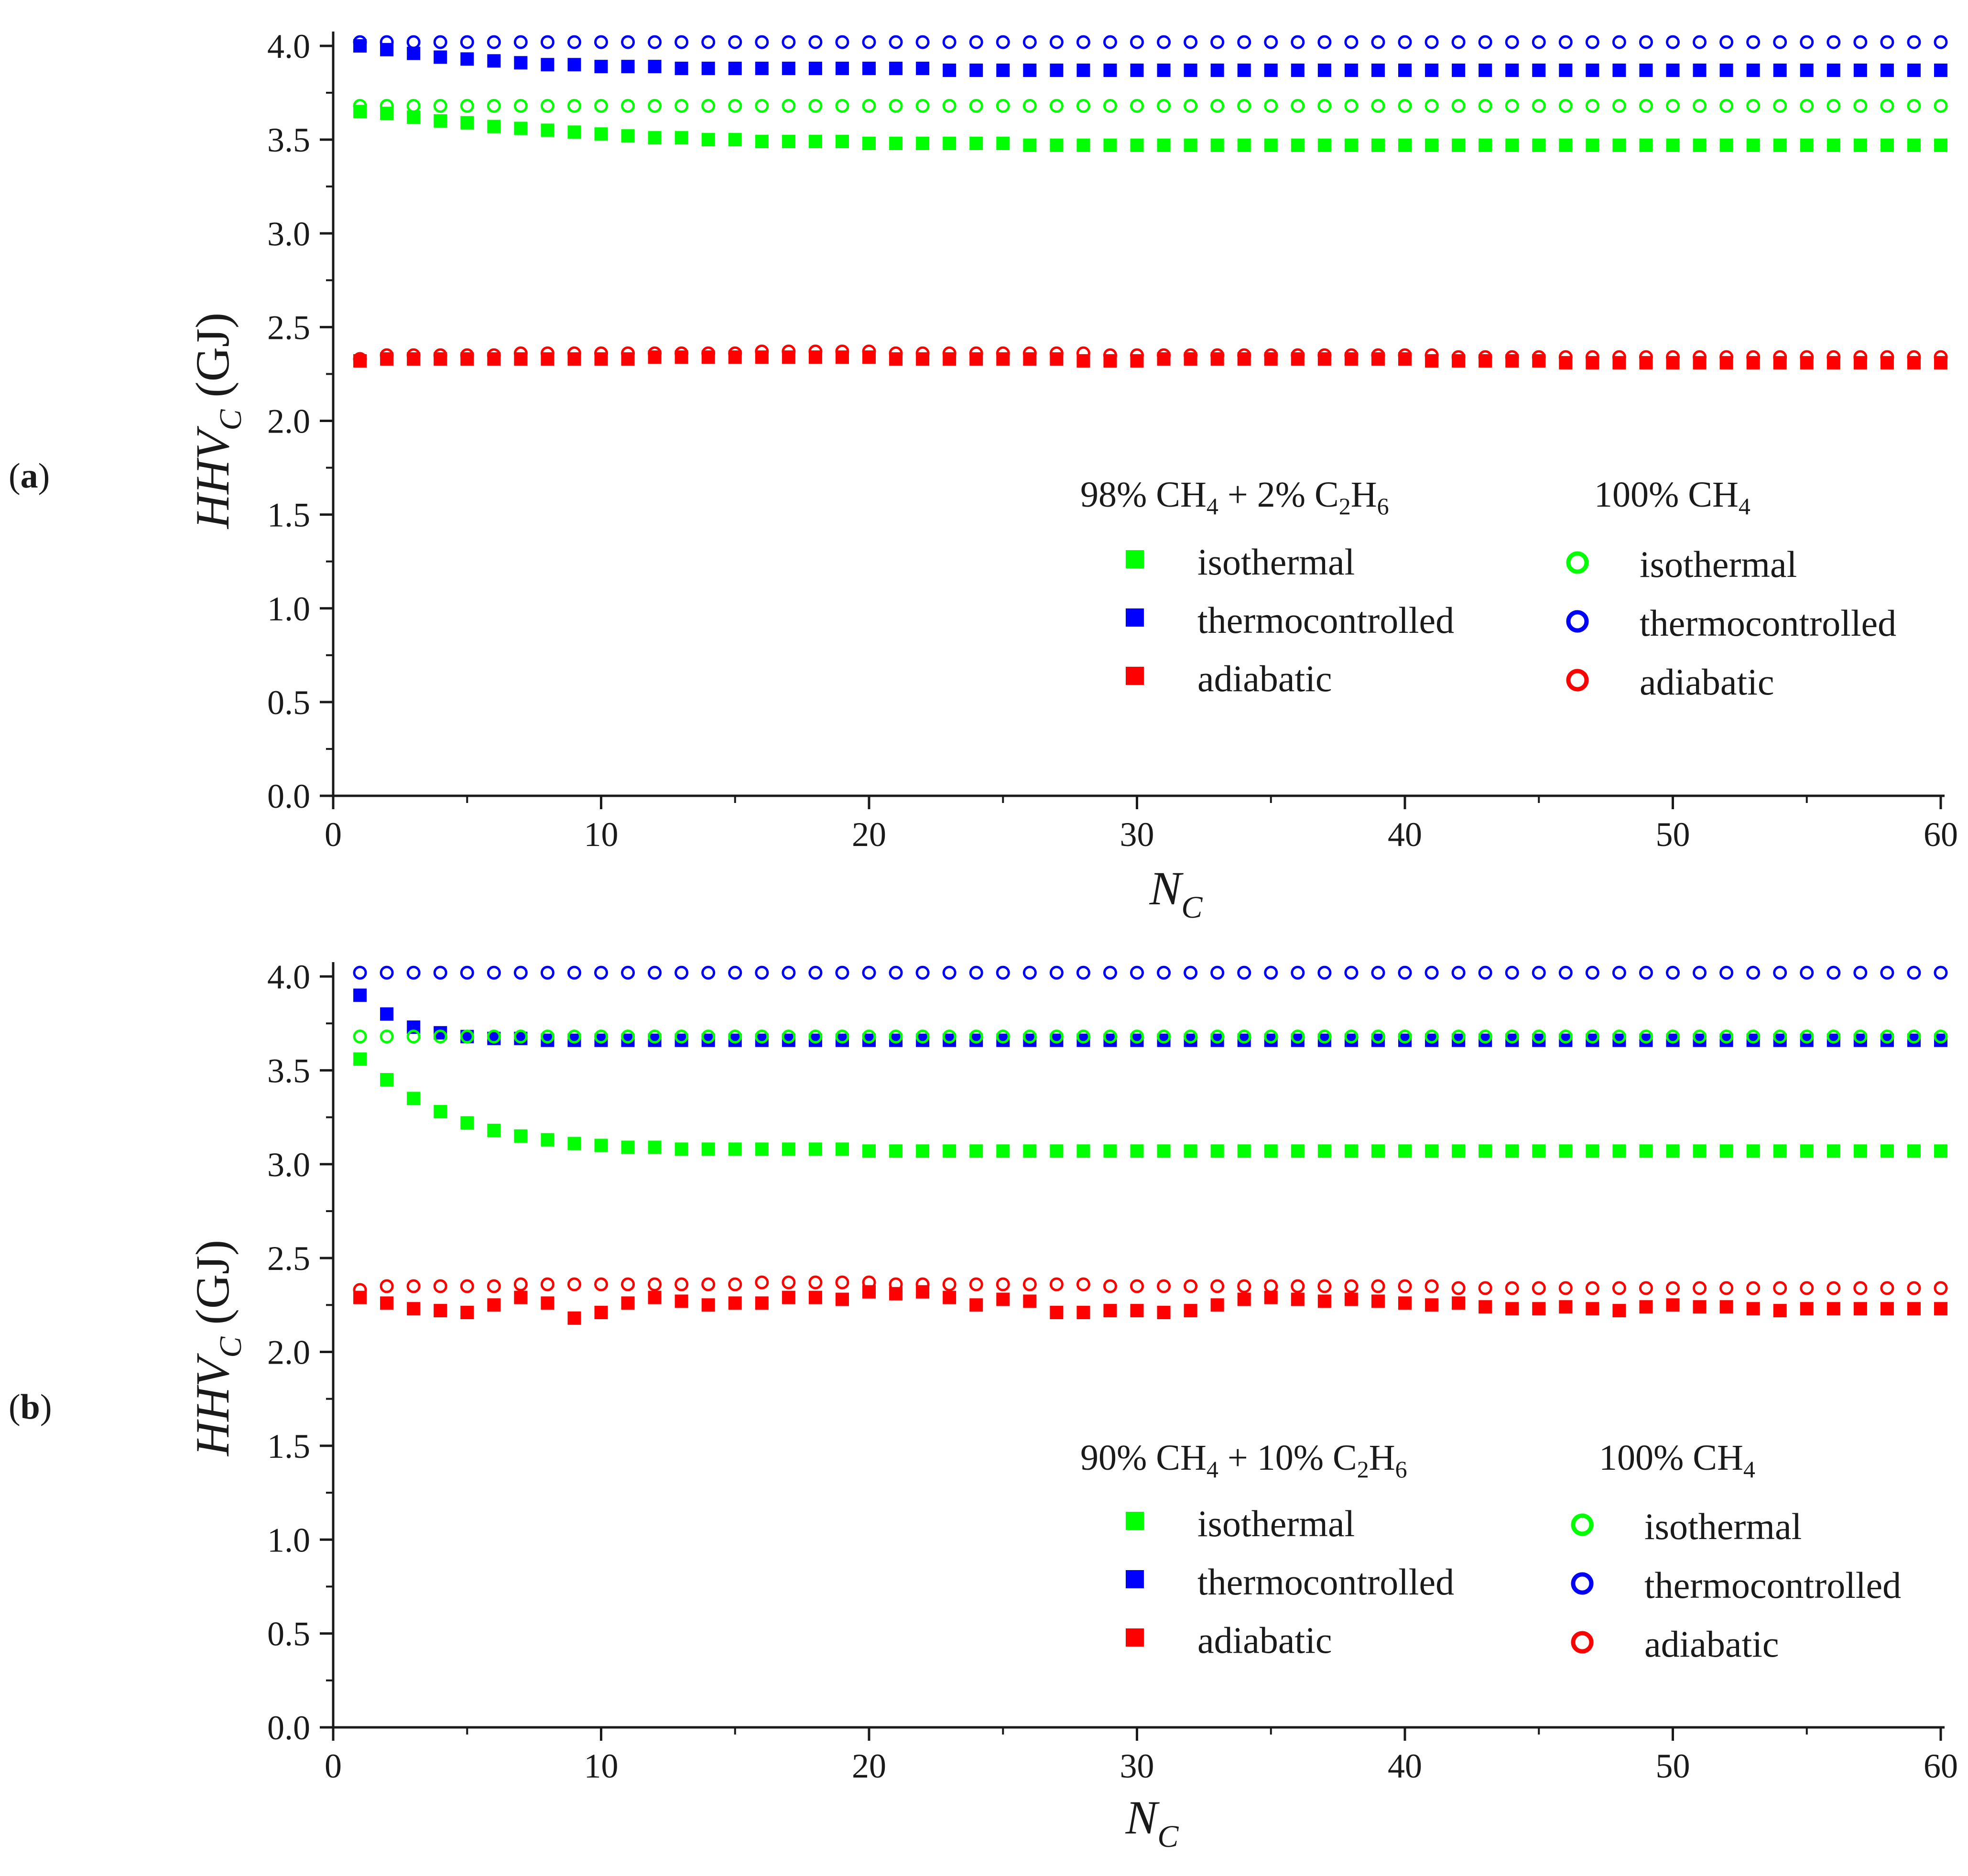 This screenshot has height=1876, width=1968. What do you see at coordinates (1582, 1524) in the screenshot?
I see `legend-marker-isothermal-pure-b` at bounding box center [1582, 1524].